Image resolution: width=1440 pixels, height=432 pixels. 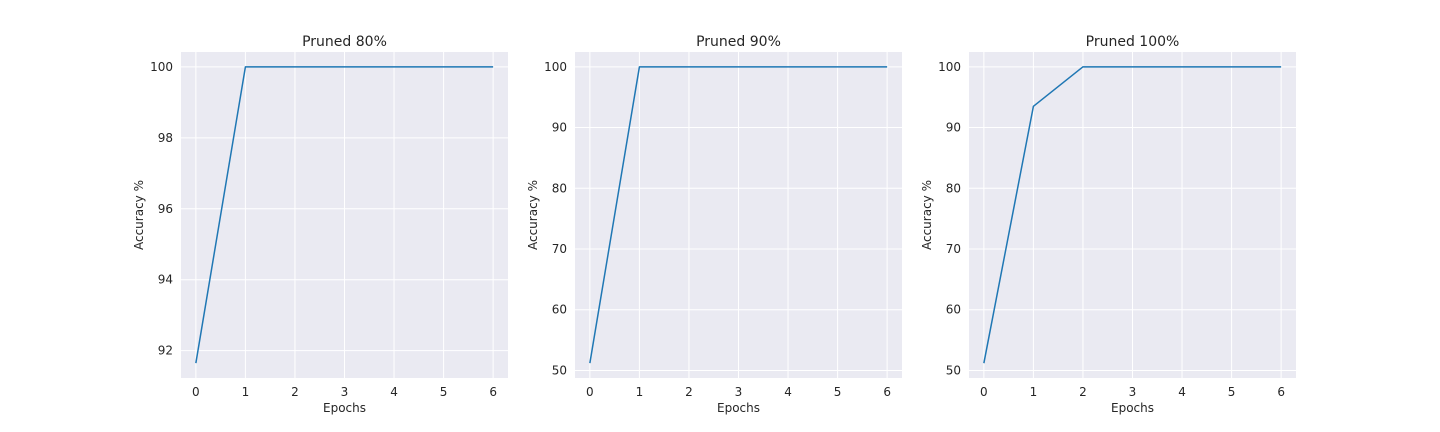 What do you see at coordinates (165, 280) in the screenshot?
I see `y-tick-label: 94` at bounding box center [165, 280].